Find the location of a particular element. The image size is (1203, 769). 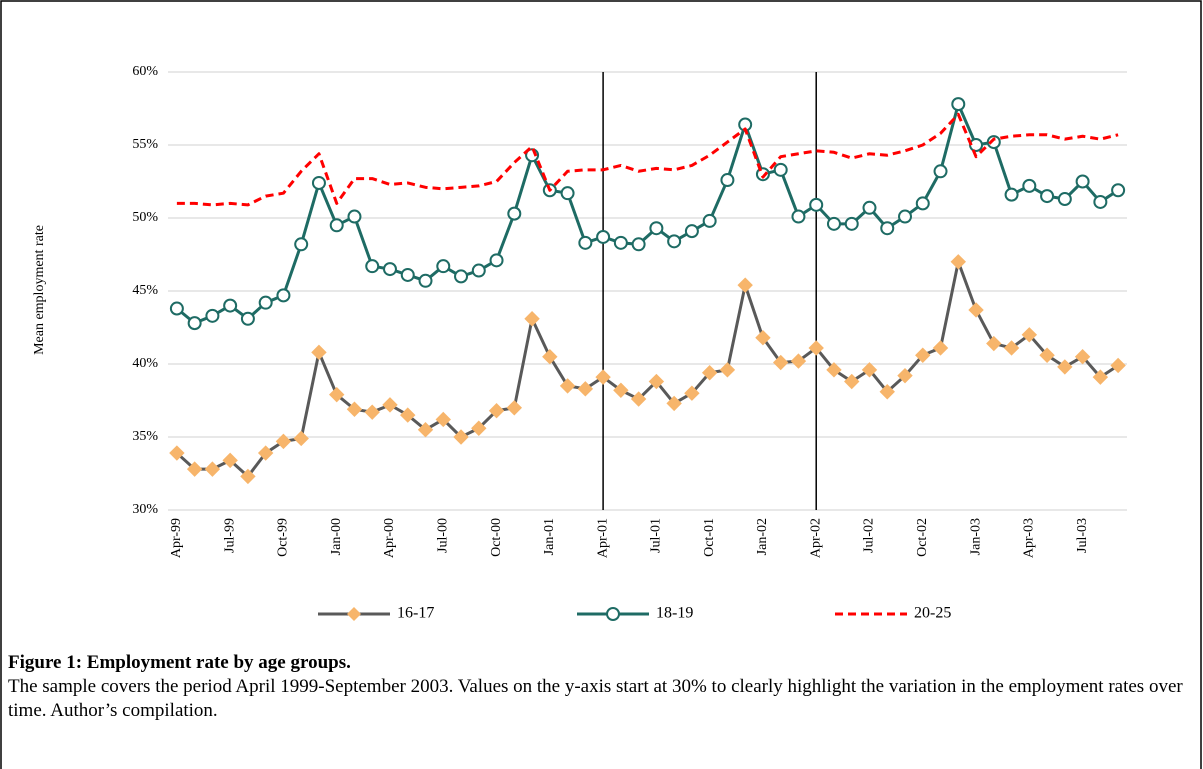

y-tick-label: 40% is located at coordinates (145, 363).